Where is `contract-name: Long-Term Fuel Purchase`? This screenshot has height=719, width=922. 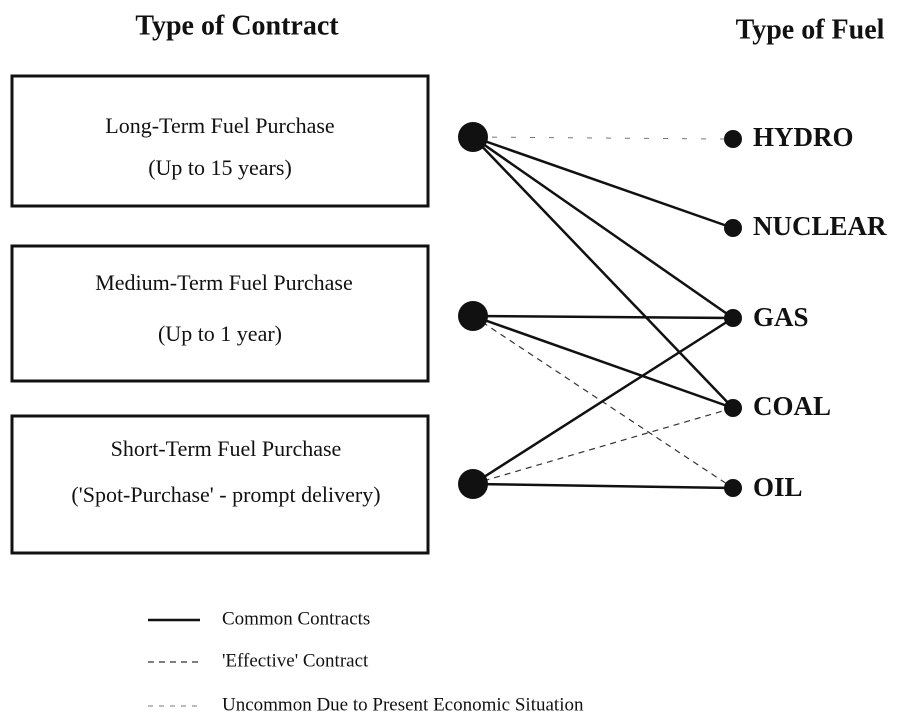
contract-name: Long-Term Fuel Purchase is located at coordinates (219, 125).